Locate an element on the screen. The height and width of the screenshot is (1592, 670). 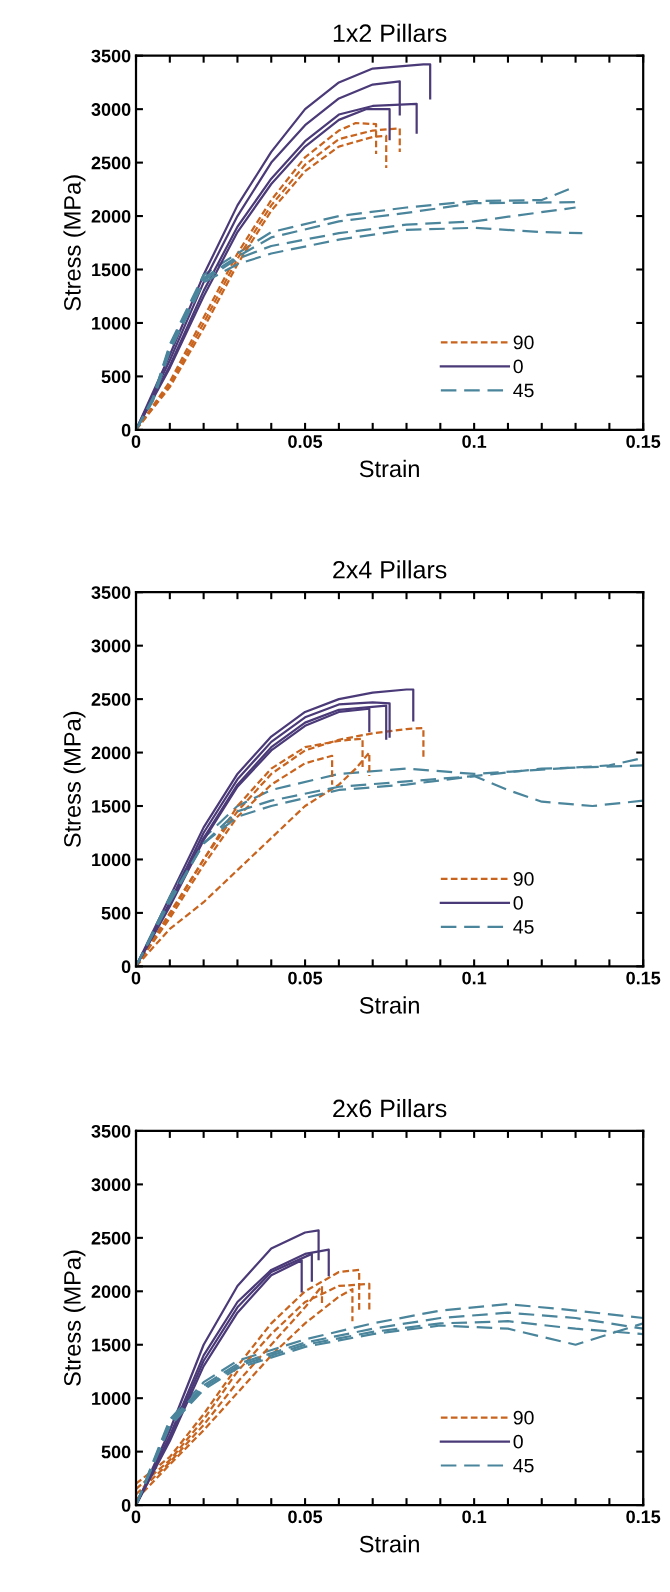
chart-title: 1x2 Pillars is located at coordinates (390, 33).